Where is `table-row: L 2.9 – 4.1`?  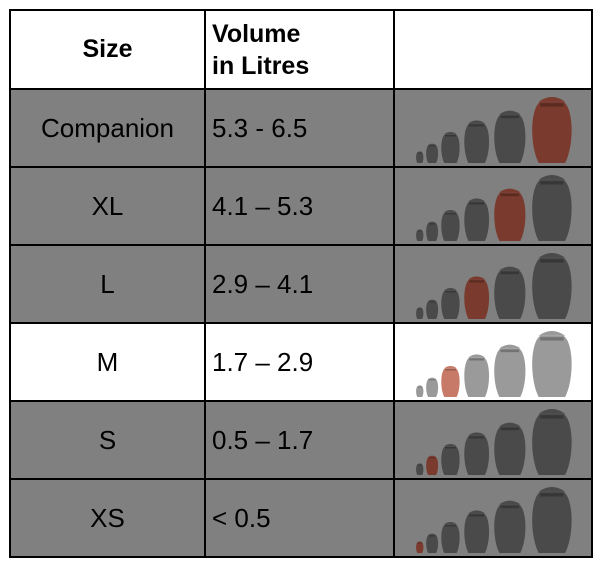
table-row: L 2.9 – 4.1 is located at coordinates (301, 284).